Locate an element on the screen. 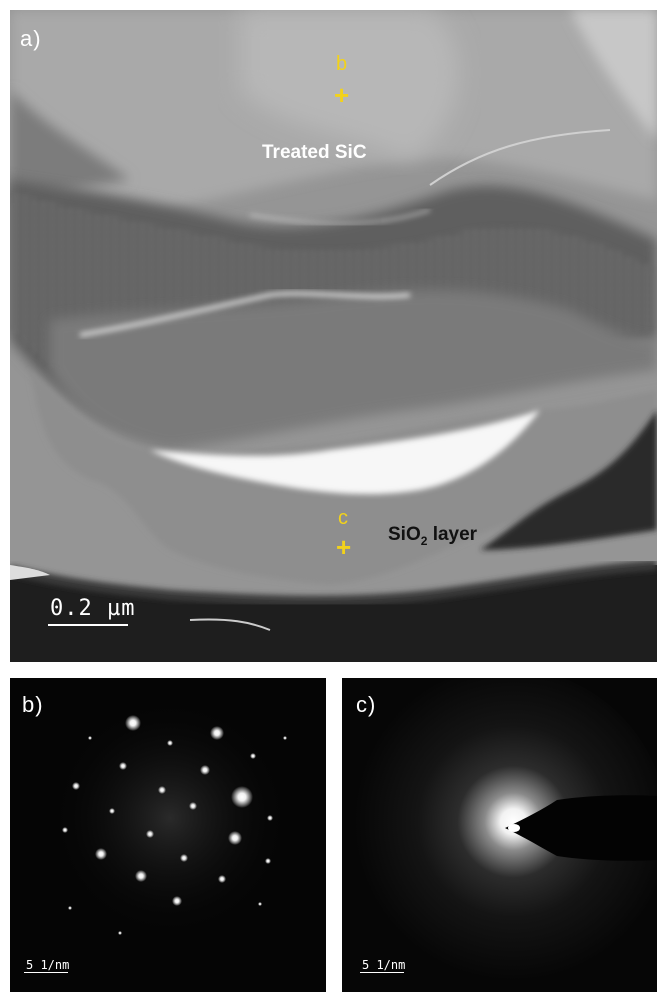 The width and height of the screenshot is (657, 992). scale-bar-c is located at coordinates (382, 972).